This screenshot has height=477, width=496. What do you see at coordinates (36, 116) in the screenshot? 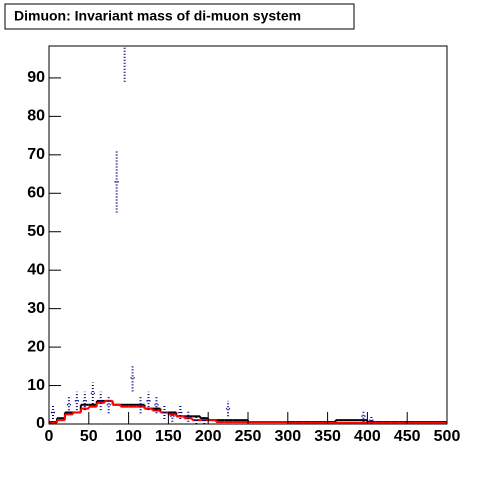
I see `y-tick-label: 80` at bounding box center [36, 116].